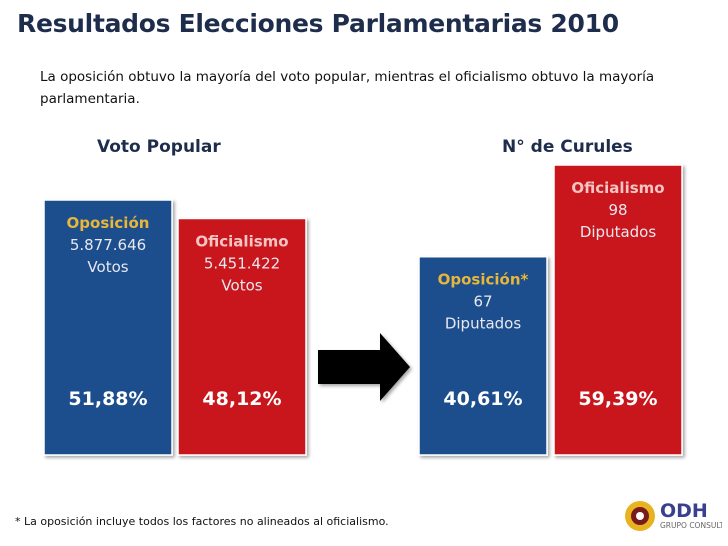 The height and width of the screenshot is (546, 728). Describe the element at coordinates (242, 336) in the screenshot. I see `bar-votos-oficialismo` at that location.